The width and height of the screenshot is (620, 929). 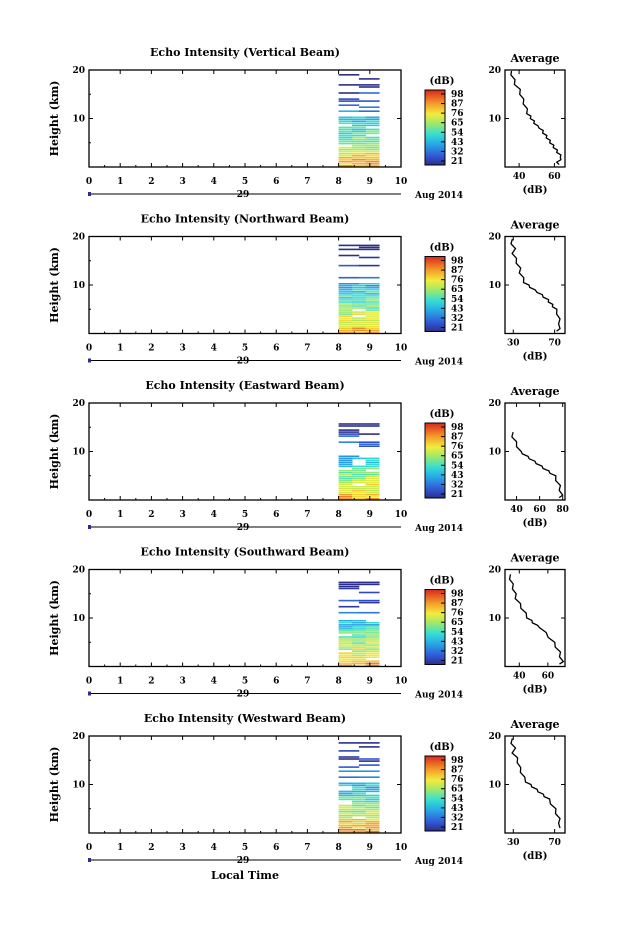 I want to click on x-axis-title: Local Time, so click(x=245, y=875).